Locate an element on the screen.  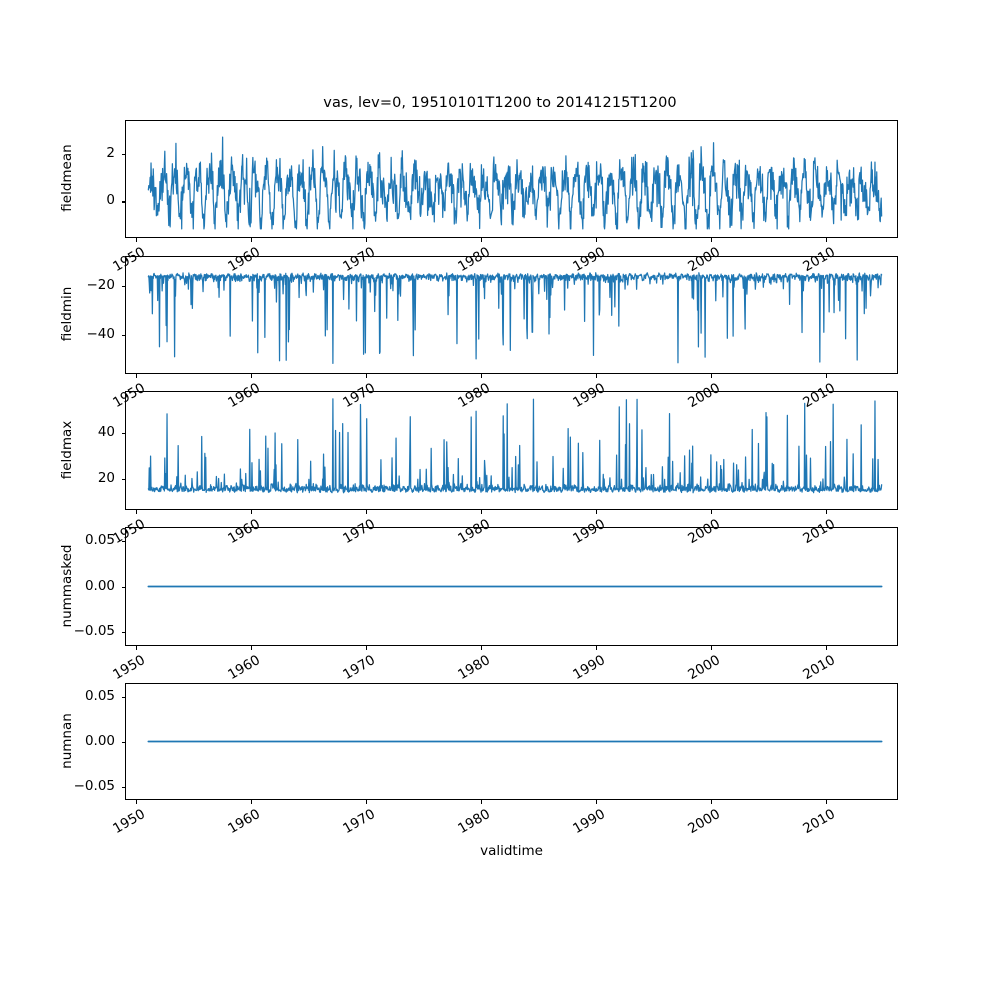
y-tick-label: −20 is located at coordinates (101, 284).